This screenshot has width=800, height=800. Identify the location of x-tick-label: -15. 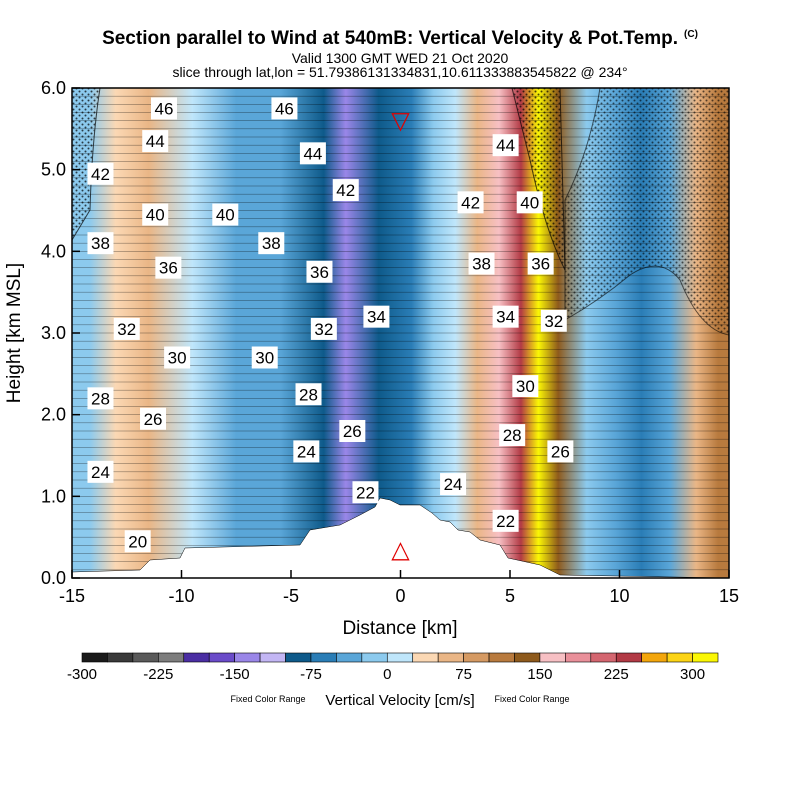
(72, 596).